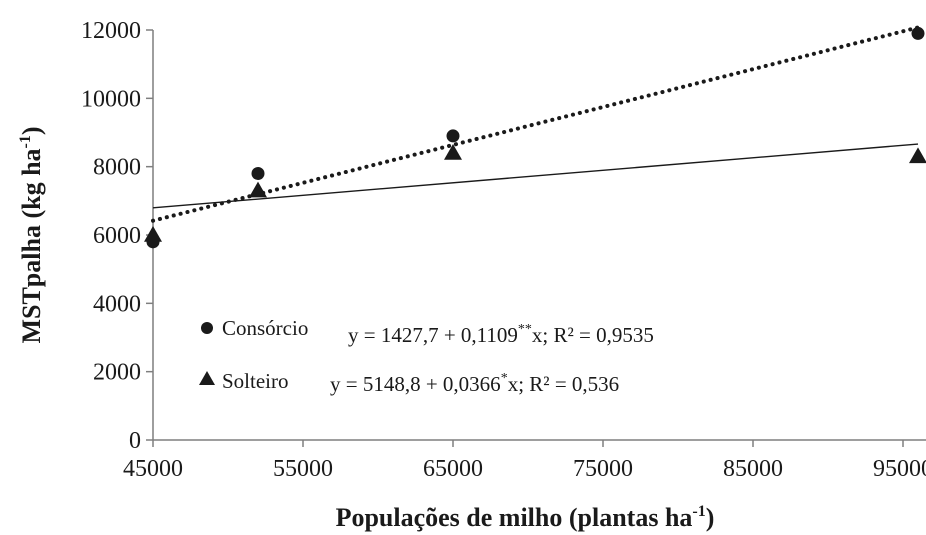  I want to click on x-tick-label: 55000, so click(303, 469).